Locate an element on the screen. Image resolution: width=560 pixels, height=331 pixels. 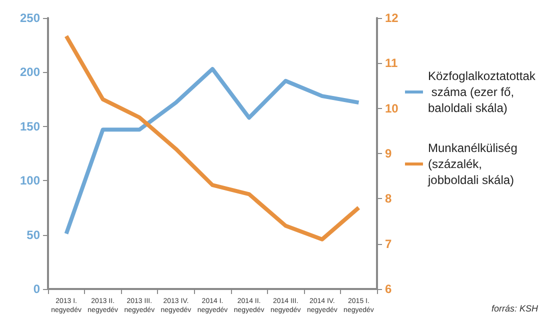
y2-tick-label: 11 is located at coordinates (391, 63).